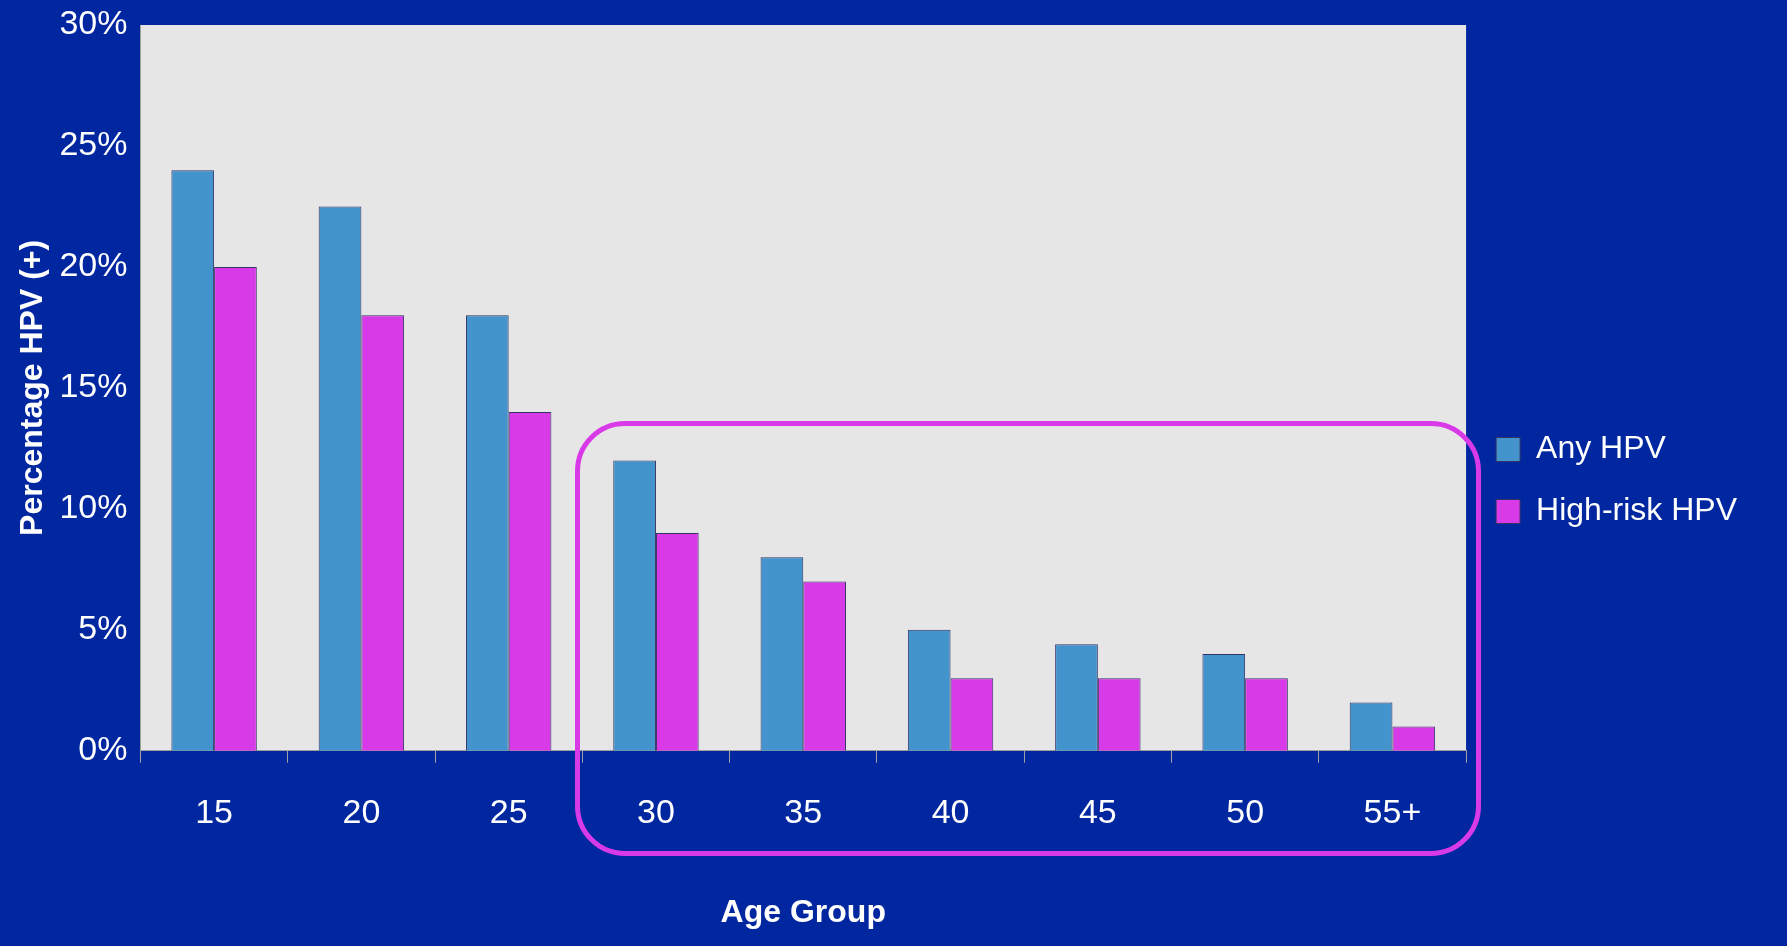 This screenshot has height=946, width=1787. What do you see at coordinates (103, 748) in the screenshot?
I see `y-tick-label: 0%` at bounding box center [103, 748].